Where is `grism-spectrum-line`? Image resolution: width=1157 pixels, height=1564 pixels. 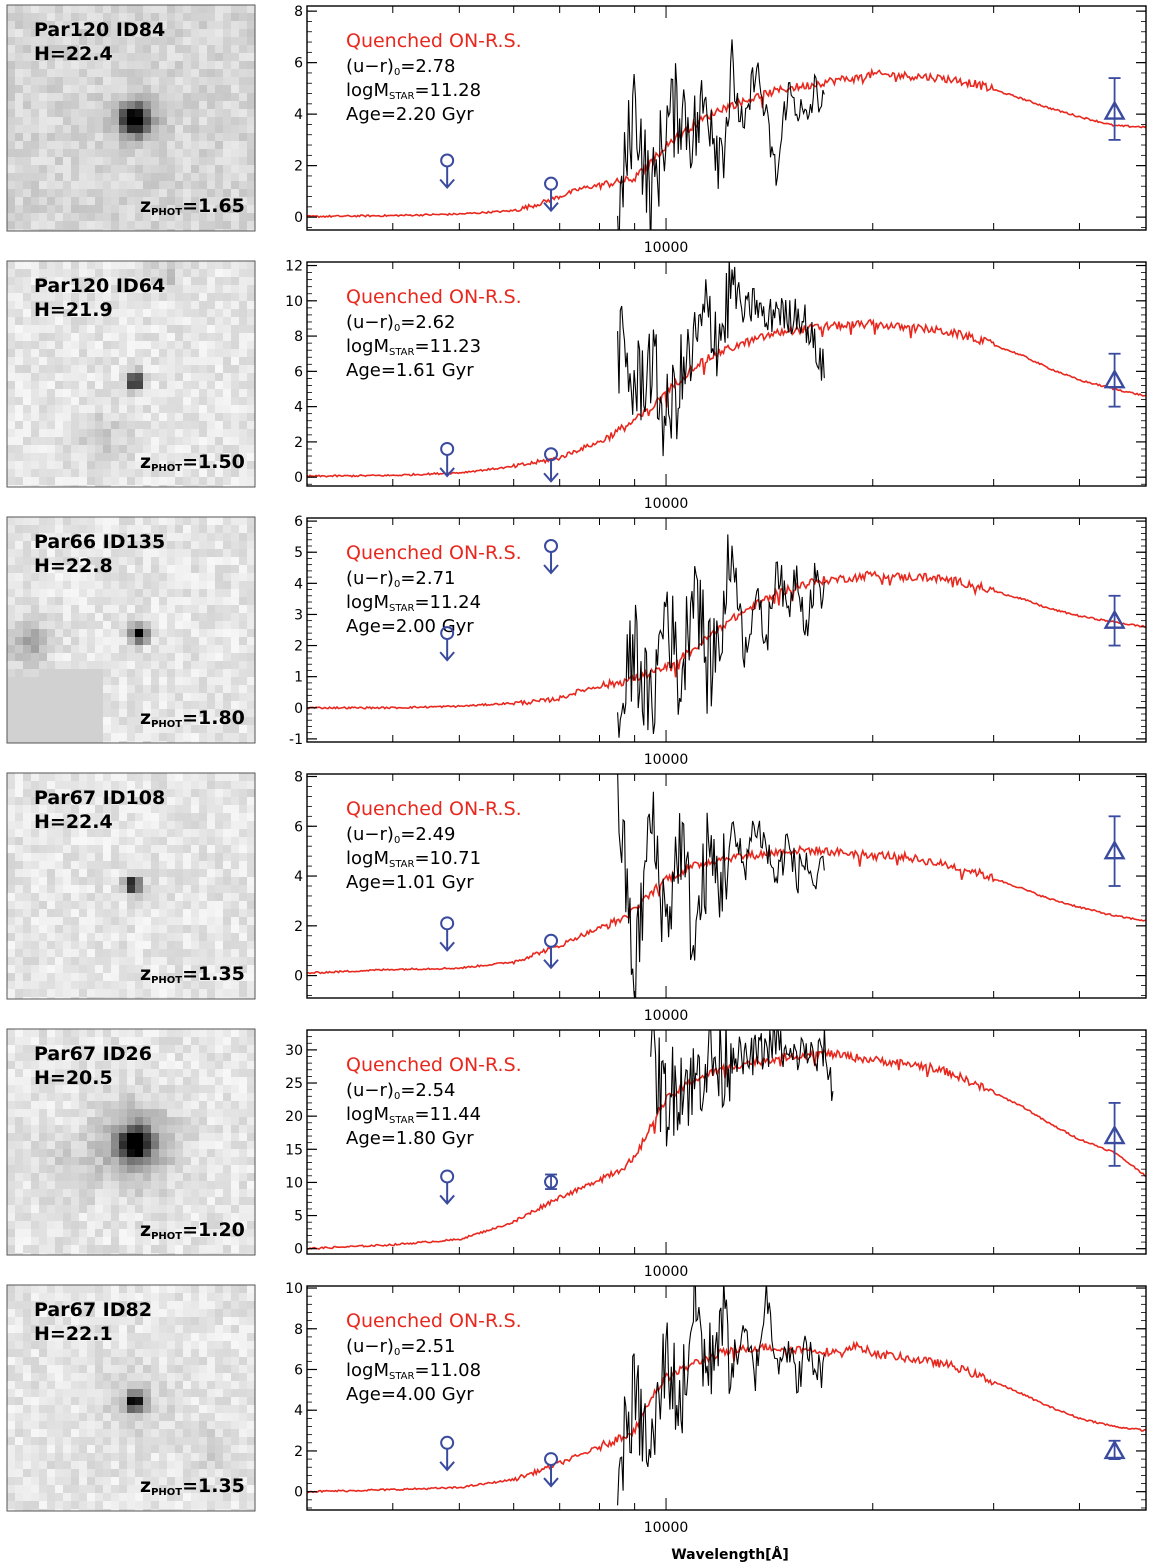
grism-spectrum-line is located at coordinates (721, 636).